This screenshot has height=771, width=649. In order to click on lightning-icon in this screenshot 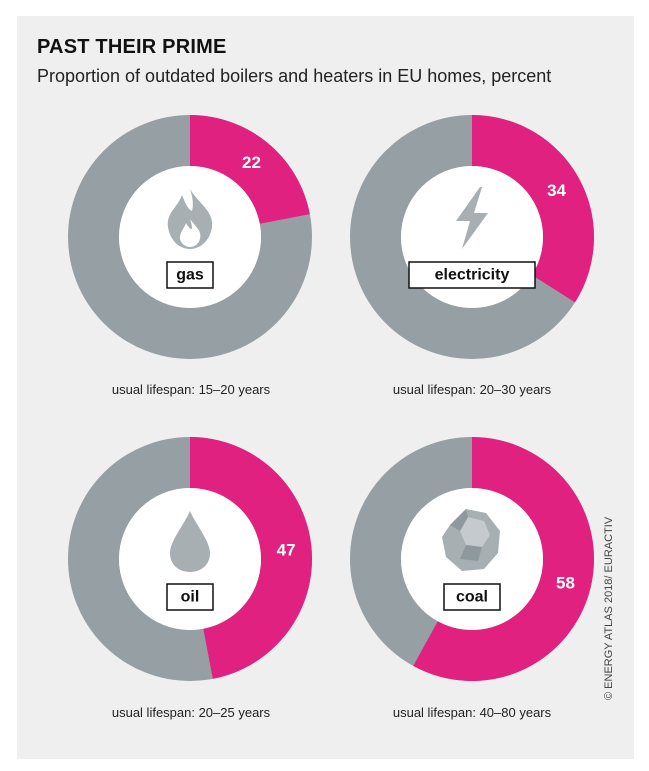, I will do `click(472, 218)`.